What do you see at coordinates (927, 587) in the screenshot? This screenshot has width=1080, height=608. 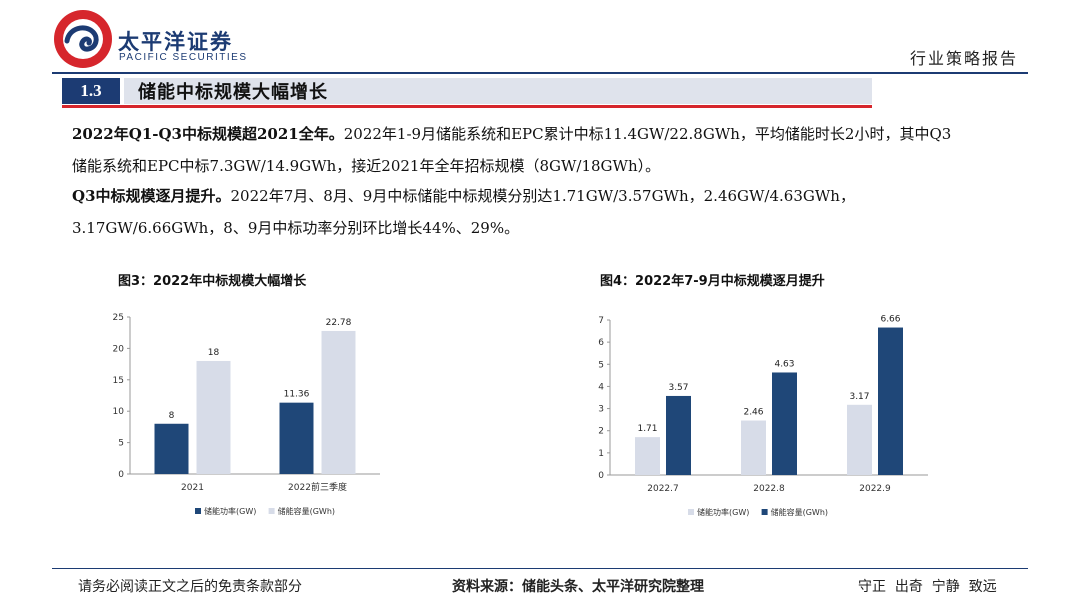 I see `footer-motto: 守正 出奇 宁静 致远` at bounding box center [927, 587].